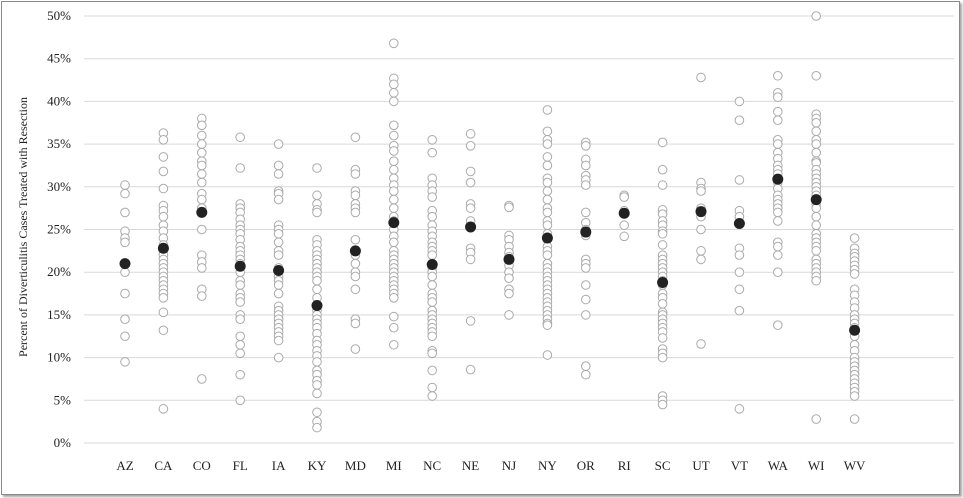 The width and height of the screenshot is (963, 498). What do you see at coordinates (816, 465) in the screenshot?
I see `x-tick-label: WI` at bounding box center [816, 465].